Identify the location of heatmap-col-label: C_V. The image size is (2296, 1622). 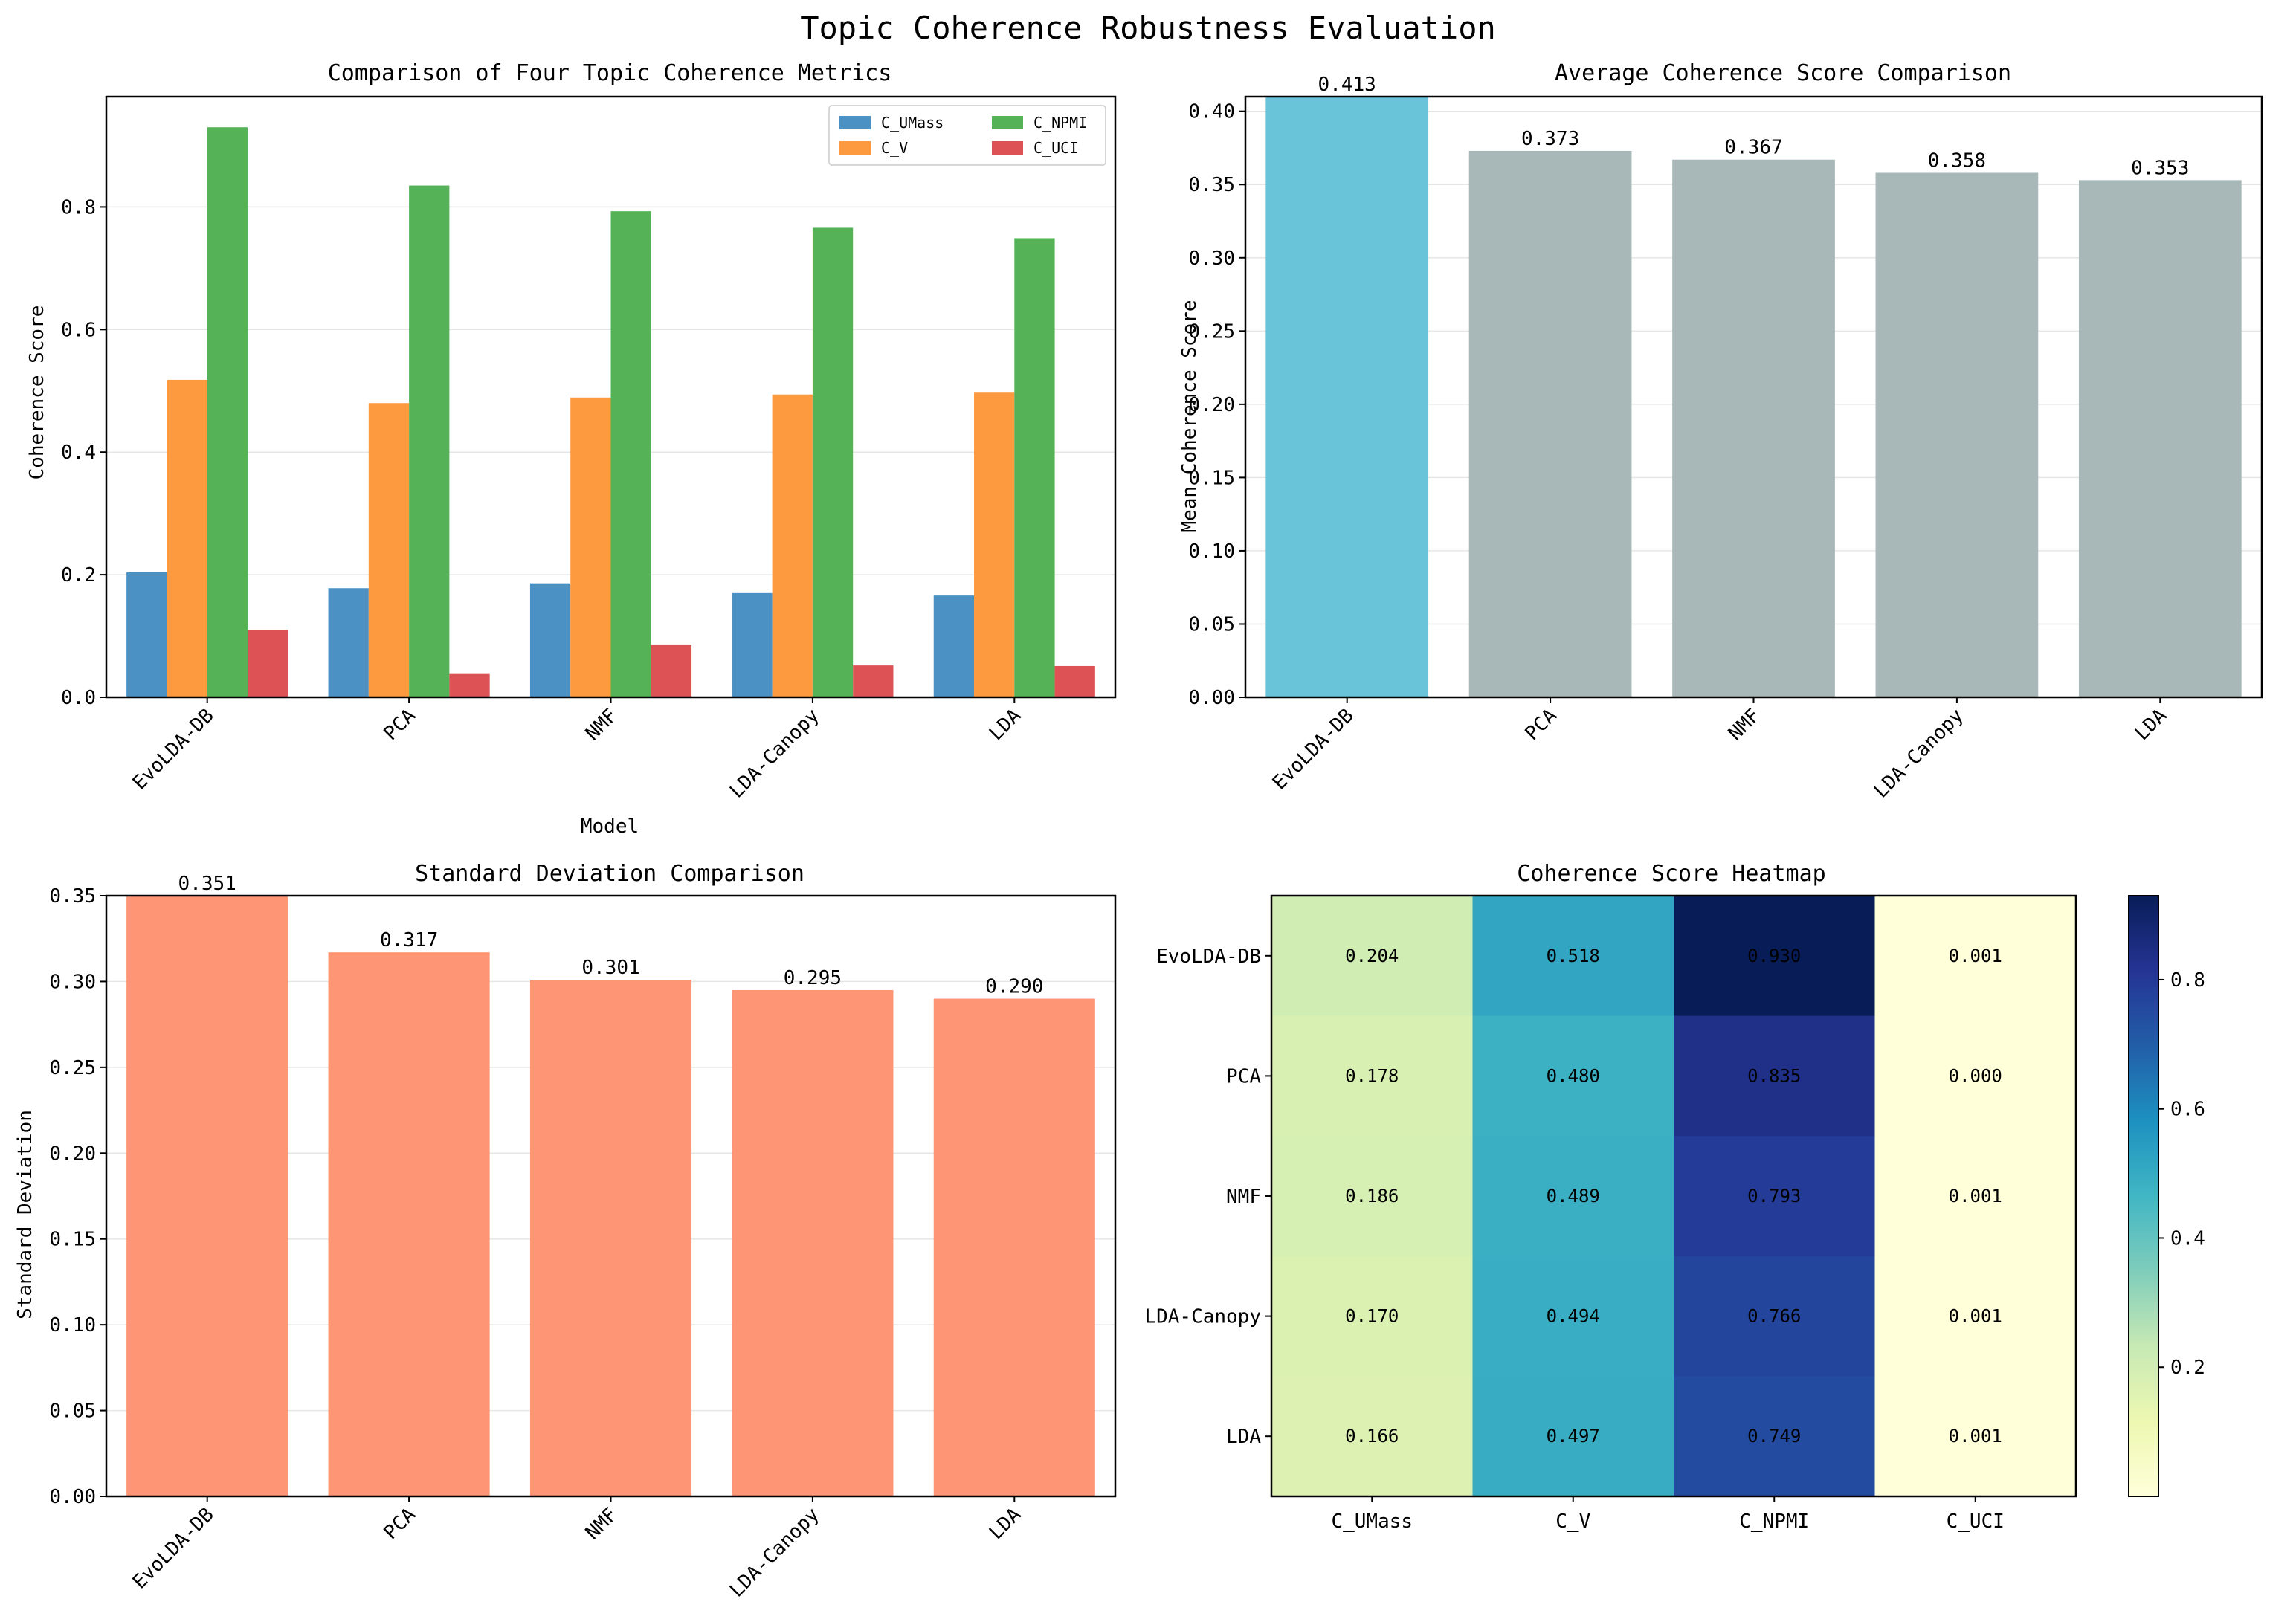
(1572, 1521).